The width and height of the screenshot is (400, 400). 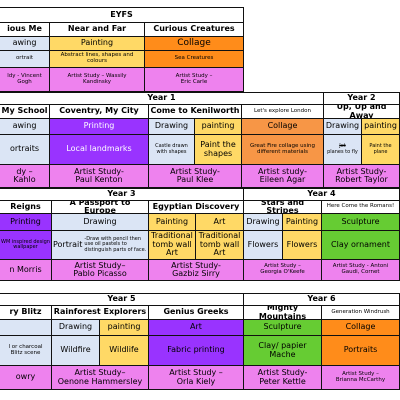 I want to click on y1-row2-c: Castle drawn with shapes, so click(x=172, y=150).